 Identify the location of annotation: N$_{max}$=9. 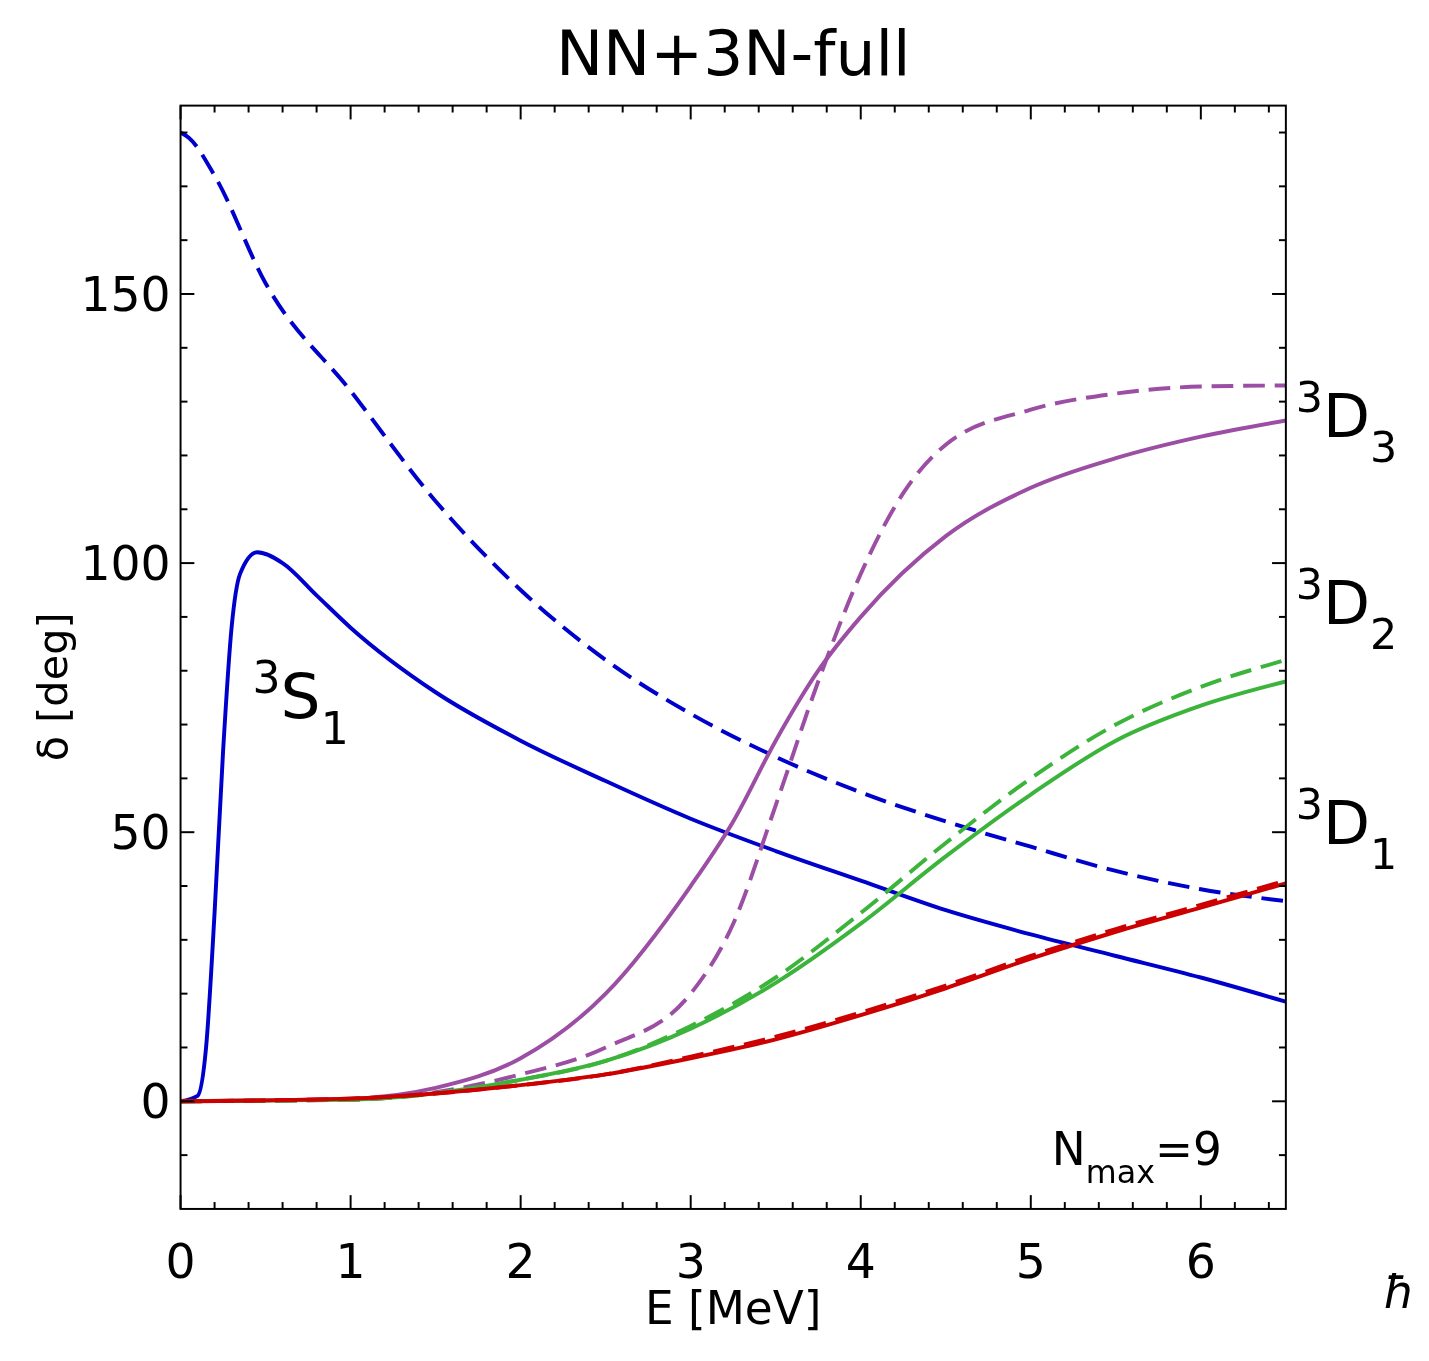
(1136, 1156).